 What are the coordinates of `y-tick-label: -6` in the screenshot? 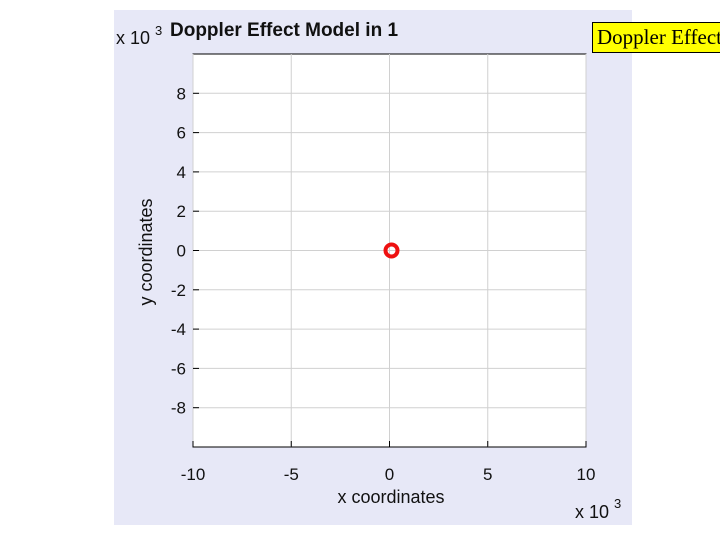 It's located at (178, 368).